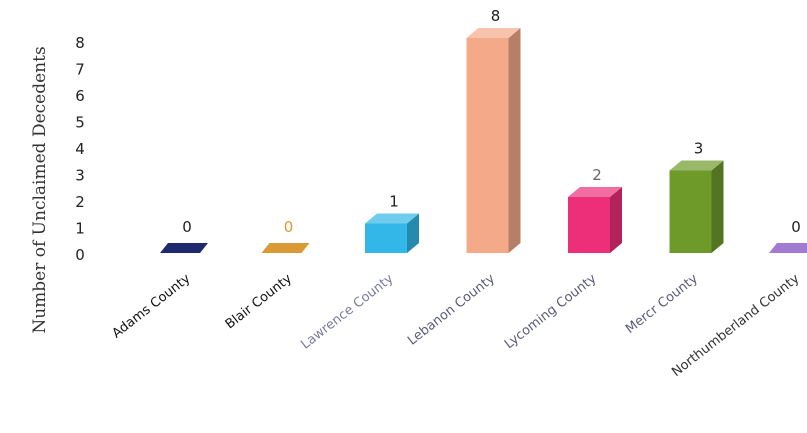 The height and width of the screenshot is (433, 807). I want to click on y-tick-label: 0, so click(80, 255).